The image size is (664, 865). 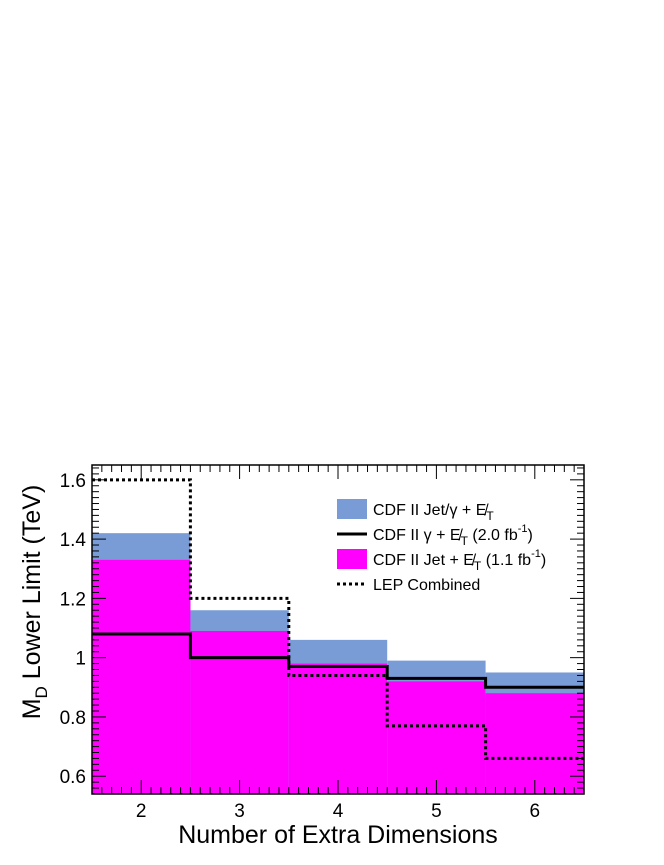 I want to click on legend-text-part: (1.1 fb, so click(x=506, y=560).